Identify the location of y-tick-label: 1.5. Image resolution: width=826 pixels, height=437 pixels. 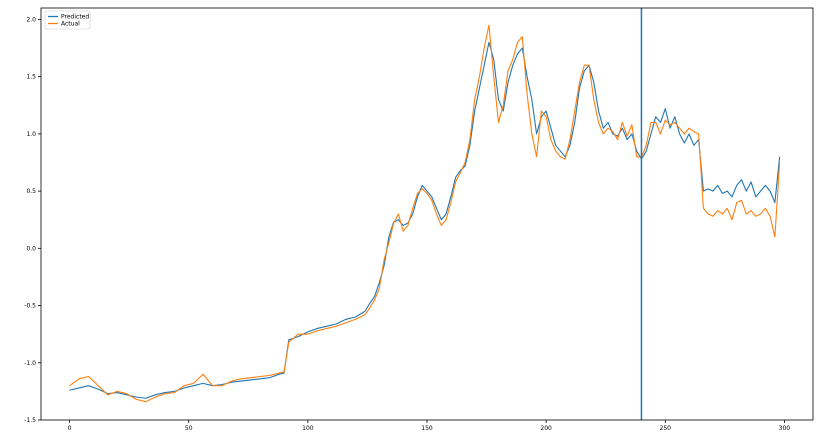
(31, 77).